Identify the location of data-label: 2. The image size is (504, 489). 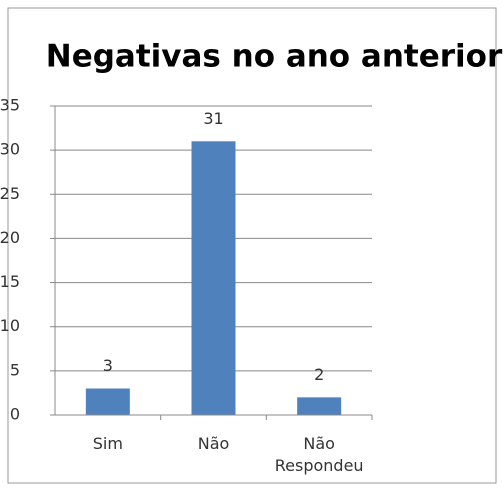
(319, 374).